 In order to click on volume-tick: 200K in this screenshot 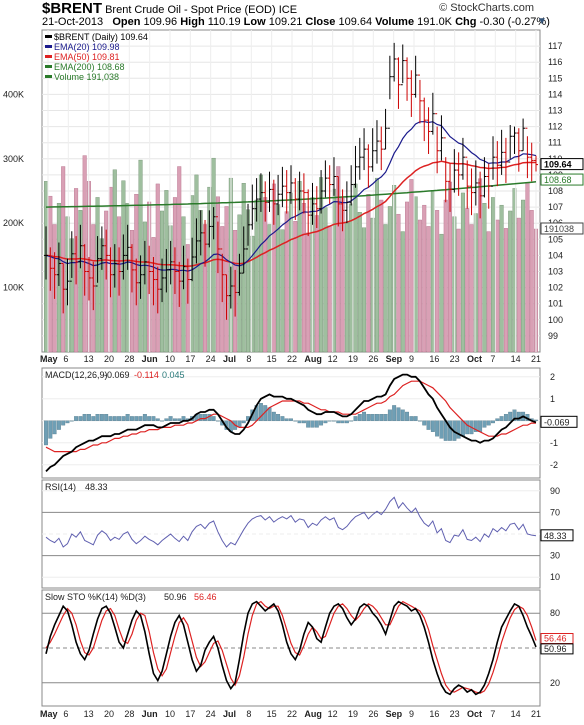, I will do `click(13, 223)`.